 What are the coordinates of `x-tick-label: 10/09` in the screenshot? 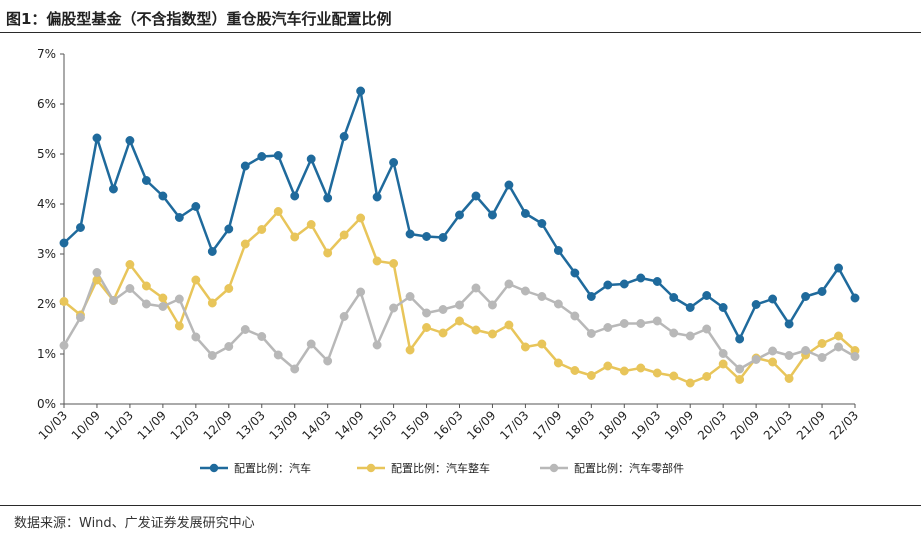 It's located at (86, 425).